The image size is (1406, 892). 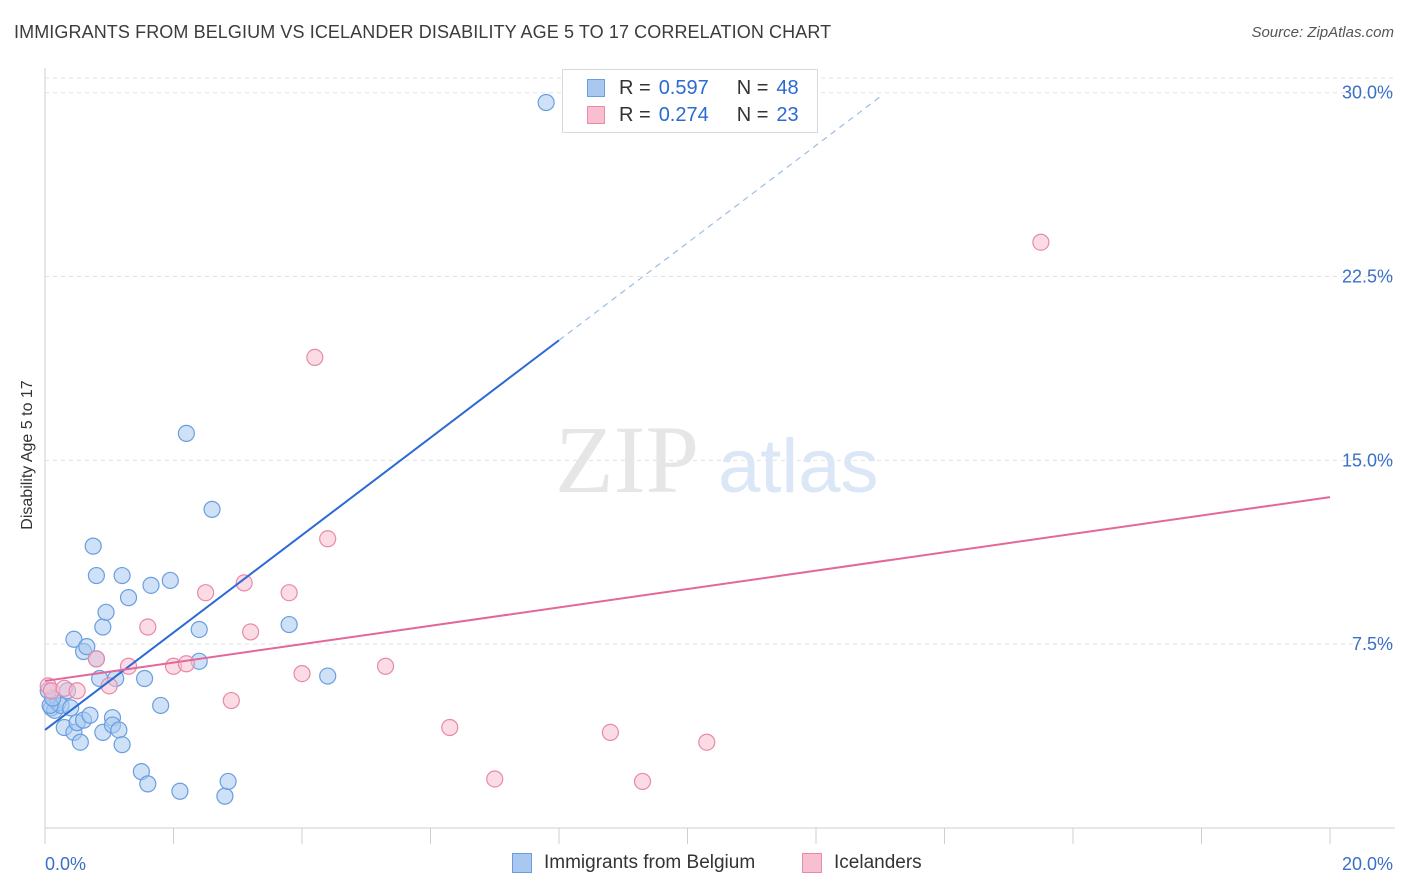 I want to click on x-tick-label: 0.0%, so click(x=65, y=864).